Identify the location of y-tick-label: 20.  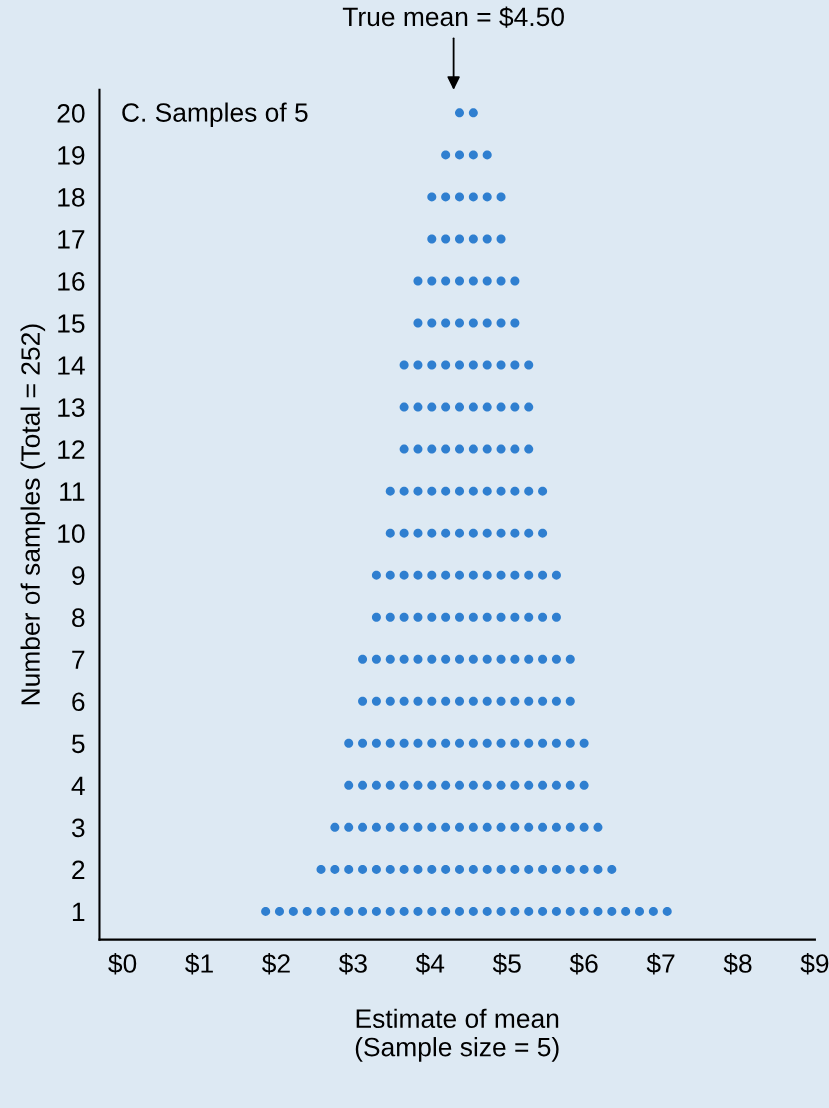
(71, 113).